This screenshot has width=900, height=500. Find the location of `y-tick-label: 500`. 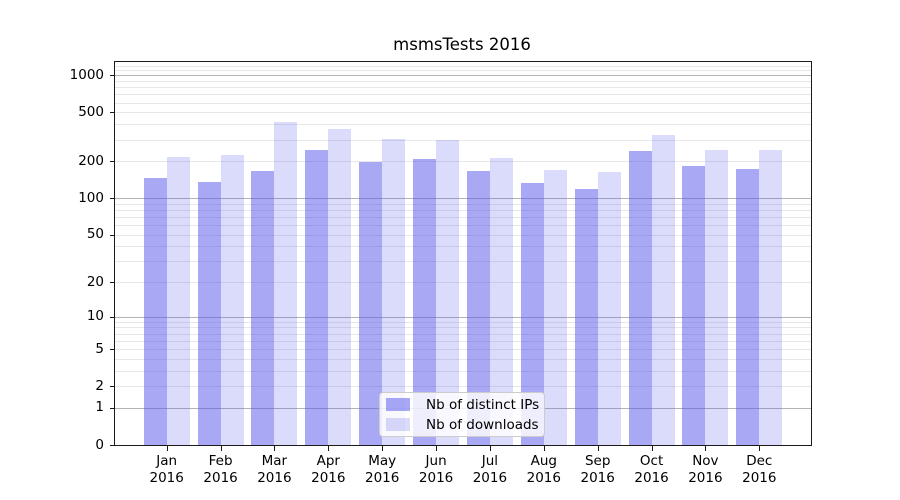

y-tick-label: 500 is located at coordinates (91, 111).